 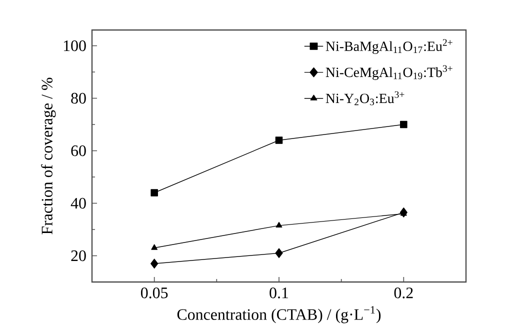 I want to click on y-tick-label: 60, so click(x=78, y=150).